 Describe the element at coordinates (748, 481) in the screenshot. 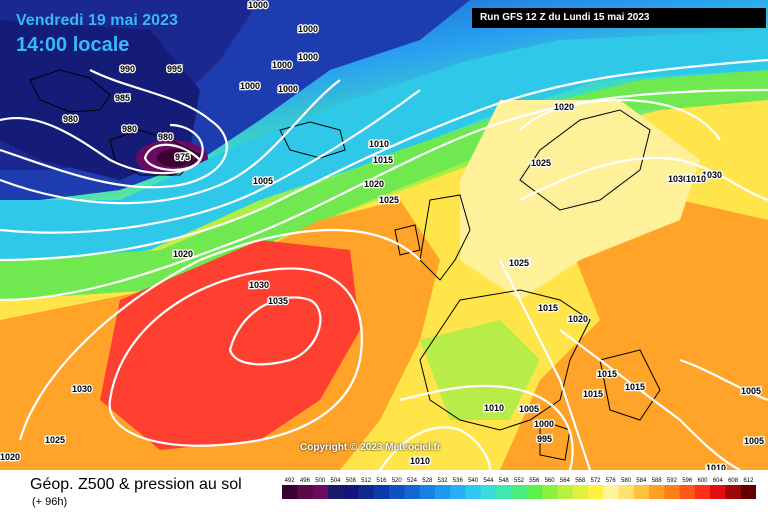

I see `scale-label: 612` at that location.